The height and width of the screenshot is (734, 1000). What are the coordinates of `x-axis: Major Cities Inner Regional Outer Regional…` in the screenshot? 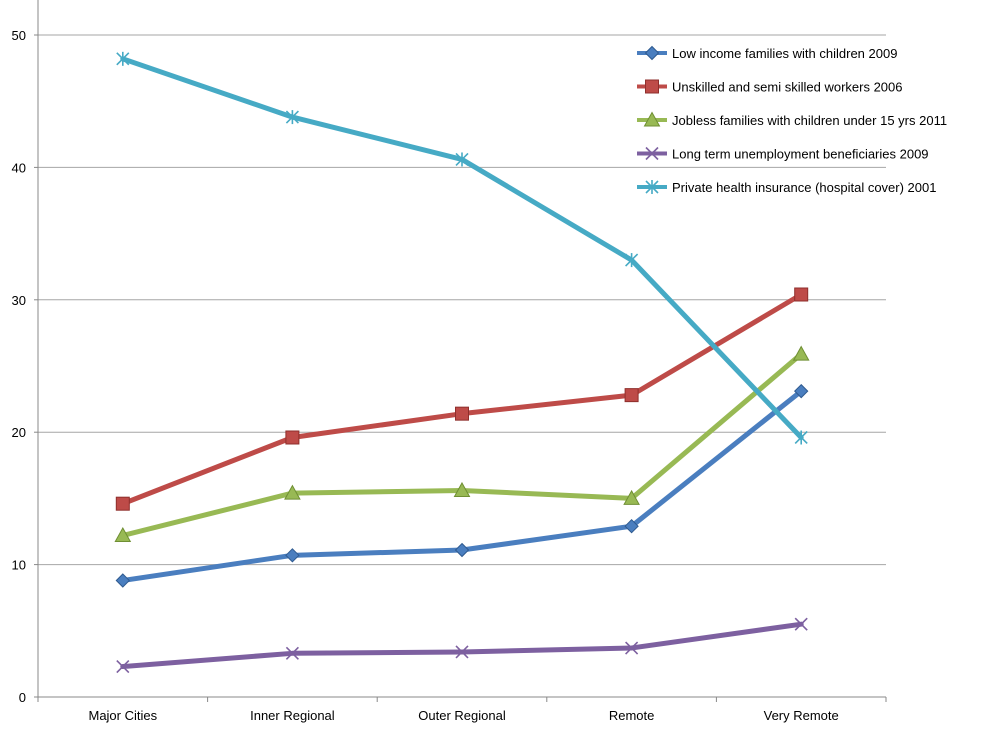 It's located at (462, 710).